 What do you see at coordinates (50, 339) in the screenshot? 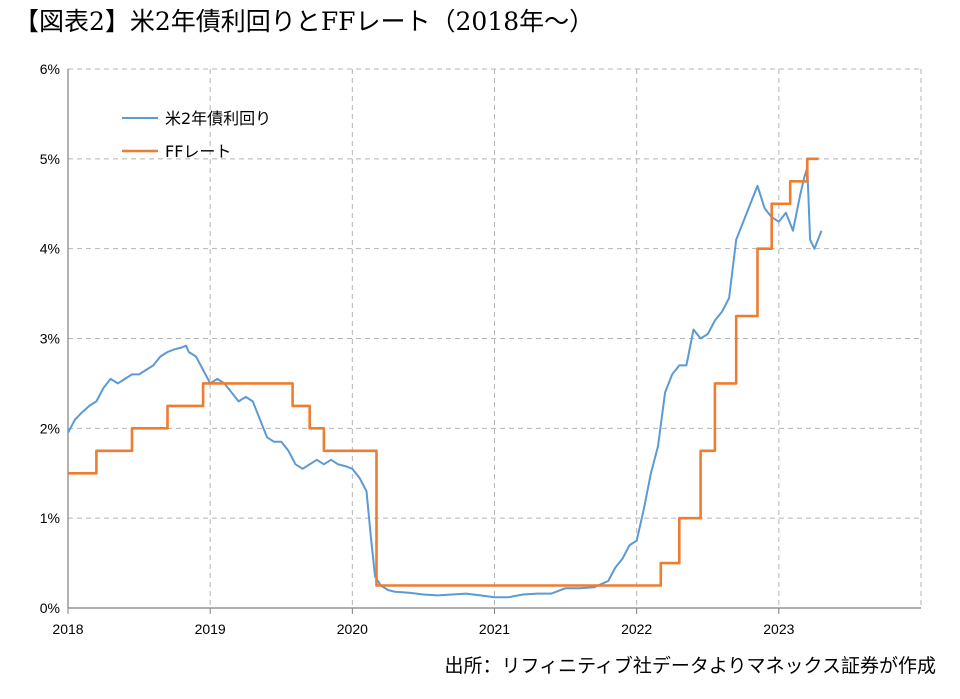
I see `y-tick-label: 3%` at bounding box center [50, 339].